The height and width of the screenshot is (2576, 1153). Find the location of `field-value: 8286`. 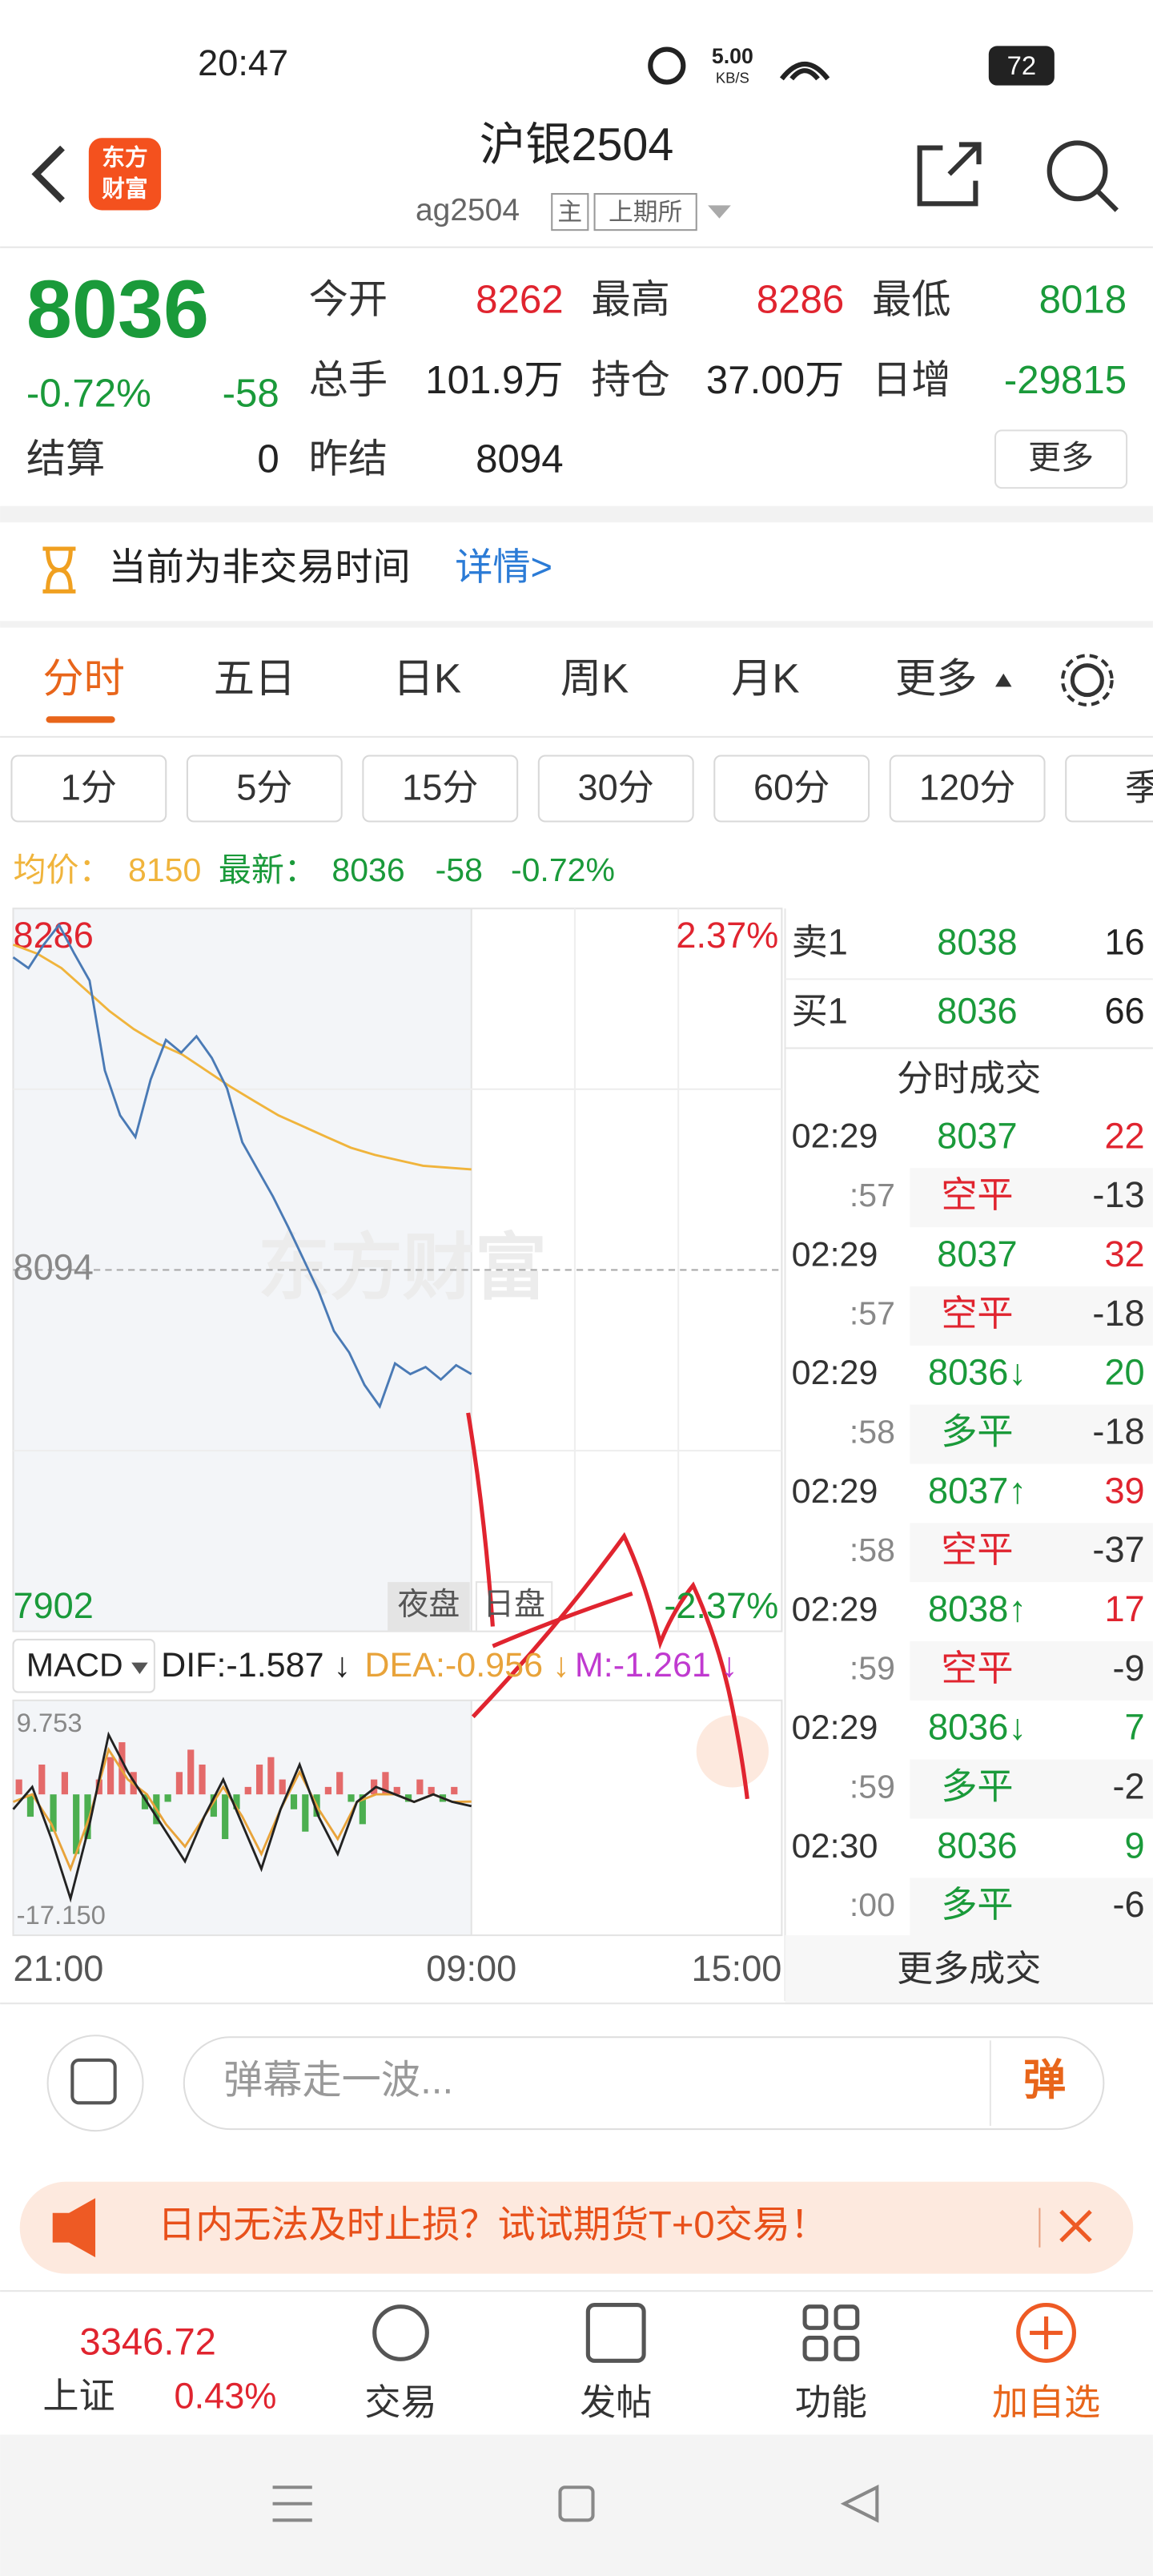

field-value: 8286 is located at coordinates (801, 299).